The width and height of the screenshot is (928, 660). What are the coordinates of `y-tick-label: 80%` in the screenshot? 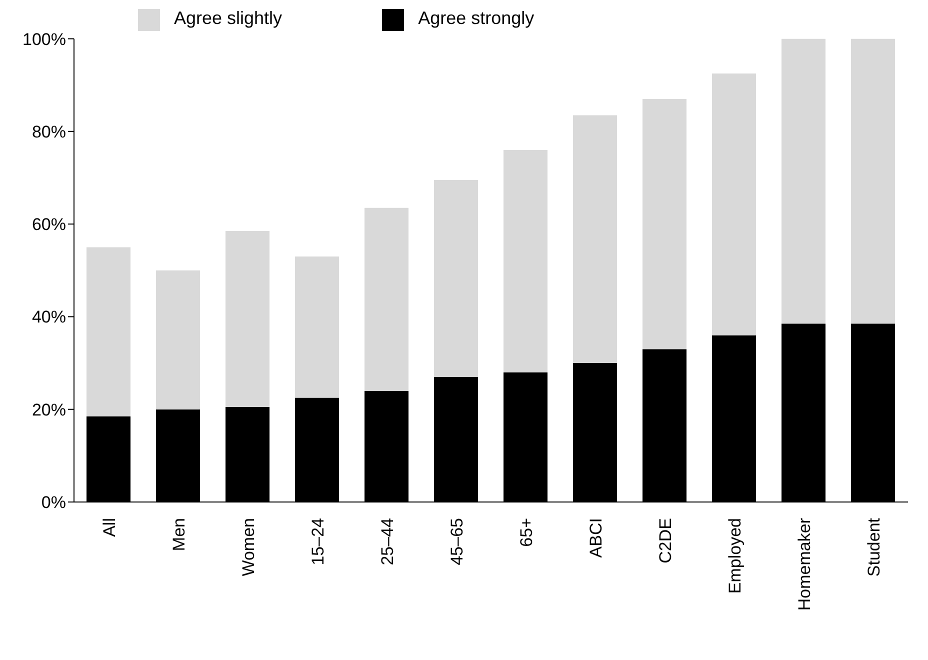 It's located at (49, 132).